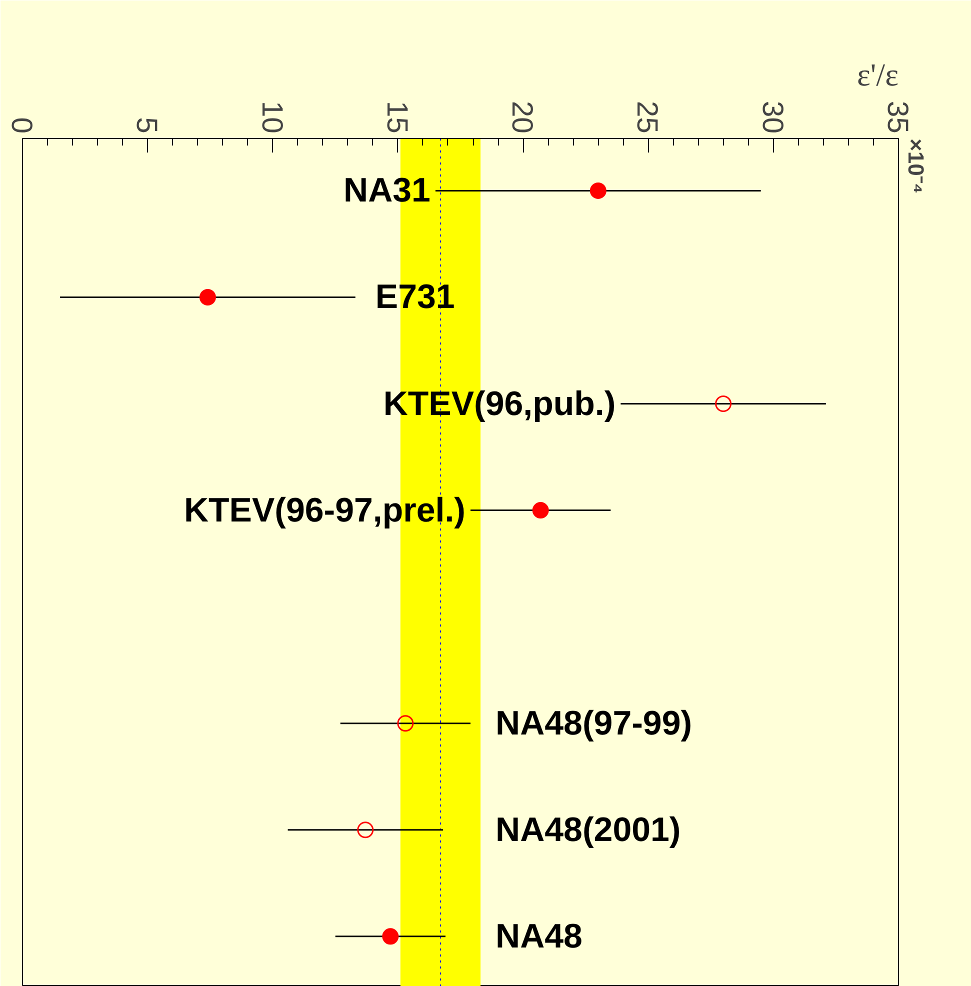 Image resolution: width=971 pixels, height=986 pixels. What do you see at coordinates (147, 125) in the screenshot?
I see `x-tick-label: 5` at bounding box center [147, 125].